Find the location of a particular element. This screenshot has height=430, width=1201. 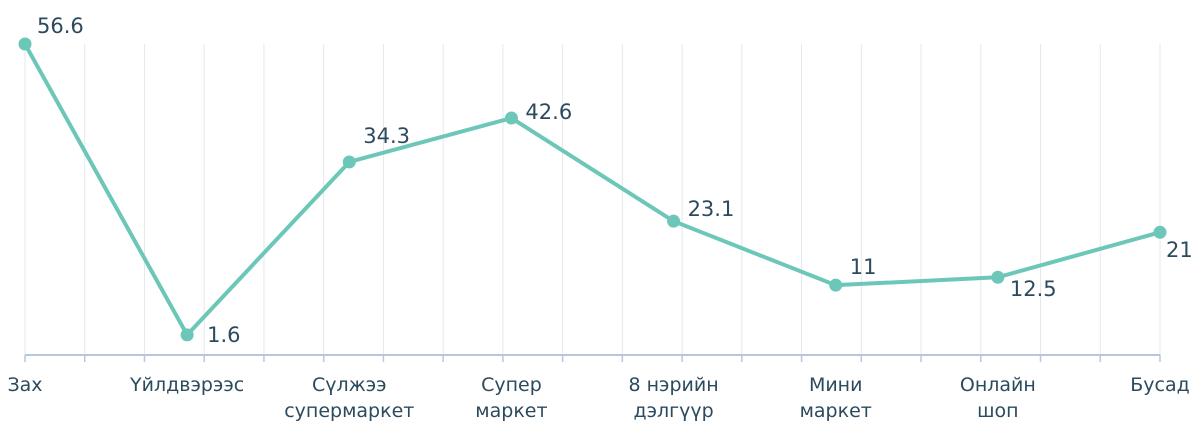

x-tick-label: Үйлдвэрээс is located at coordinates (187, 385).